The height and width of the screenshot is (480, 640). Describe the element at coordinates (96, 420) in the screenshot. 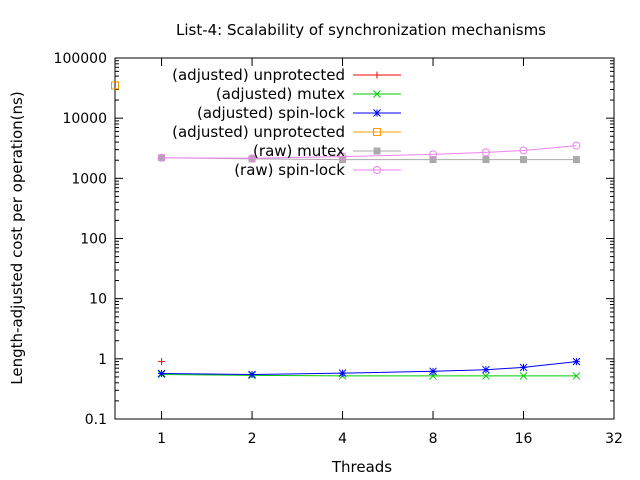

I see `y-tick-label: 0.1` at that location.